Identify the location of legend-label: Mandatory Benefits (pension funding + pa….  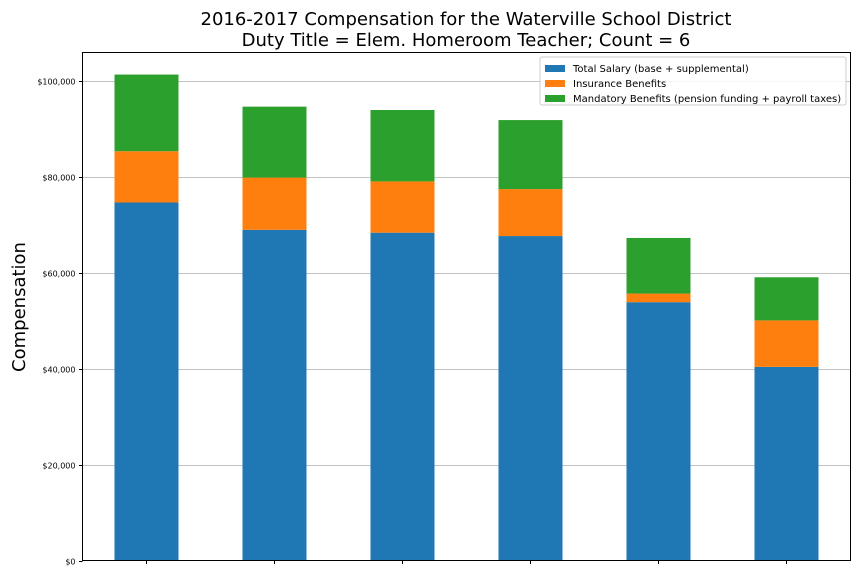
(707, 99).